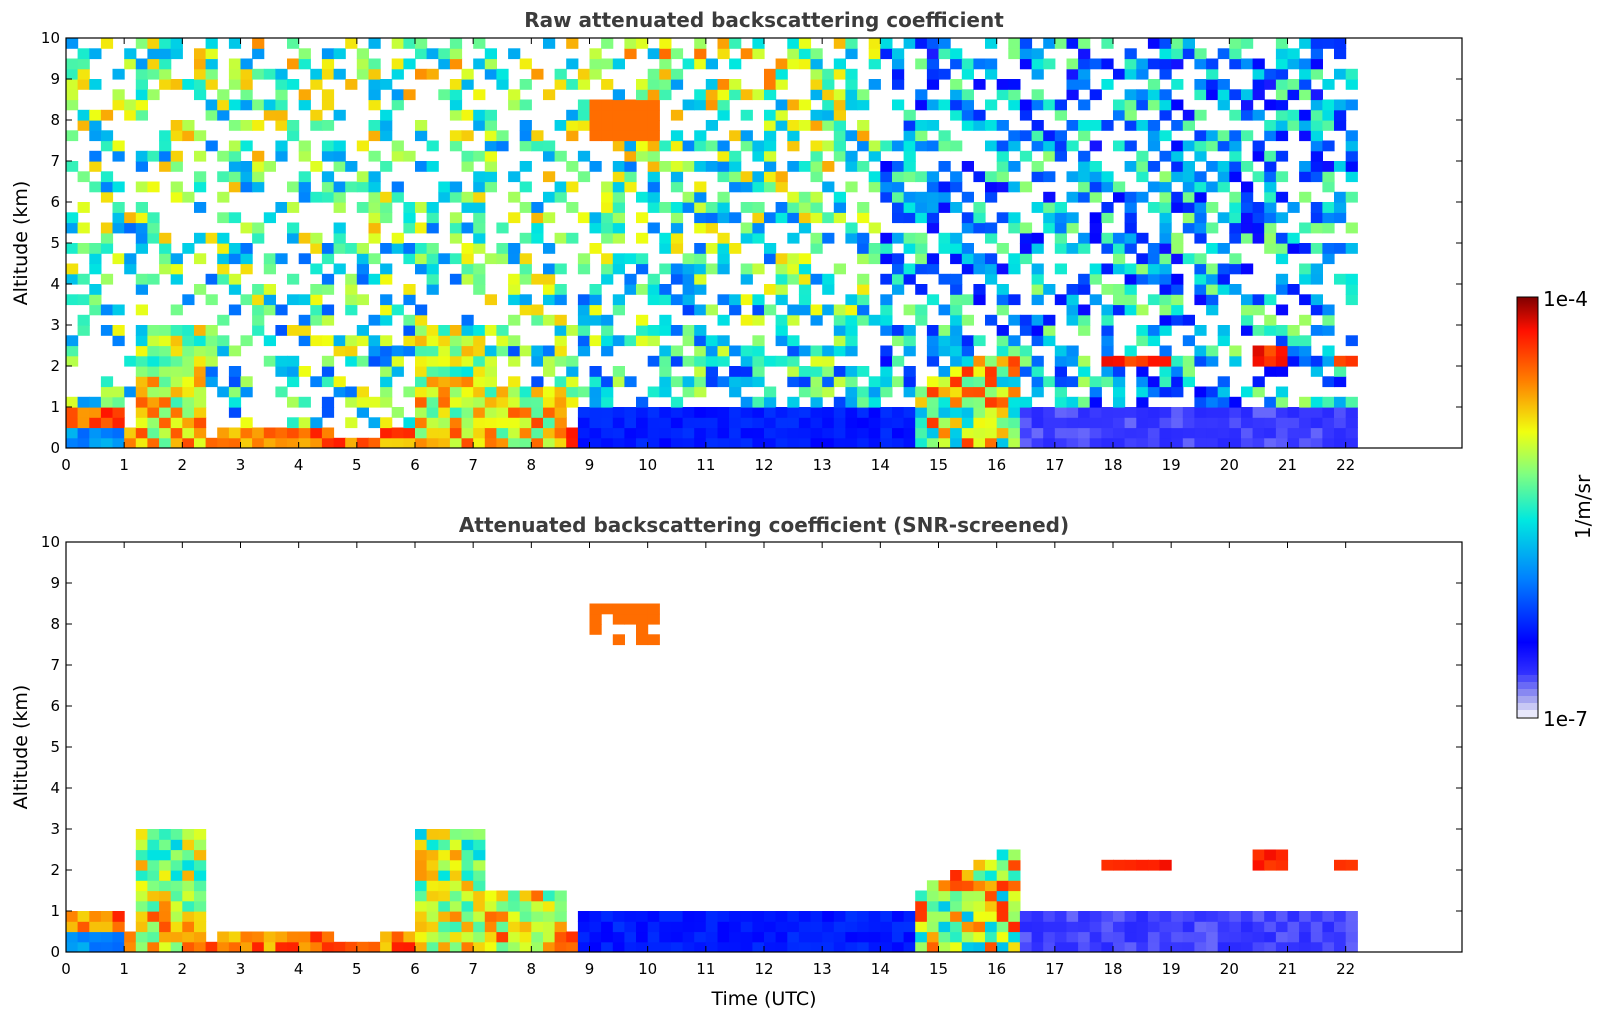 This screenshot has width=1606, height=1020. I want to click on colorbar-low-steps, so click(1527, 696).